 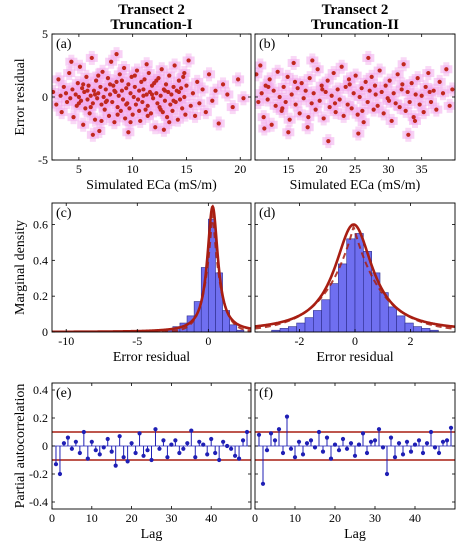 I want to click on panel-label: (c), so click(x=64, y=213).